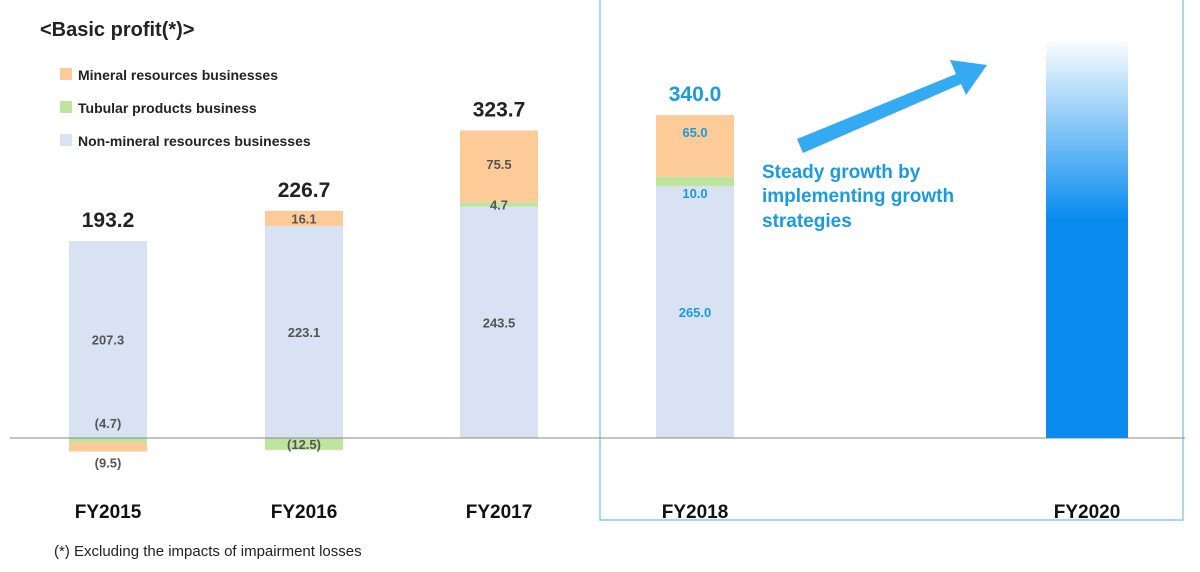  I want to click on segment-label-non-mineral-fy2017: 243.5, so click(499, 322).